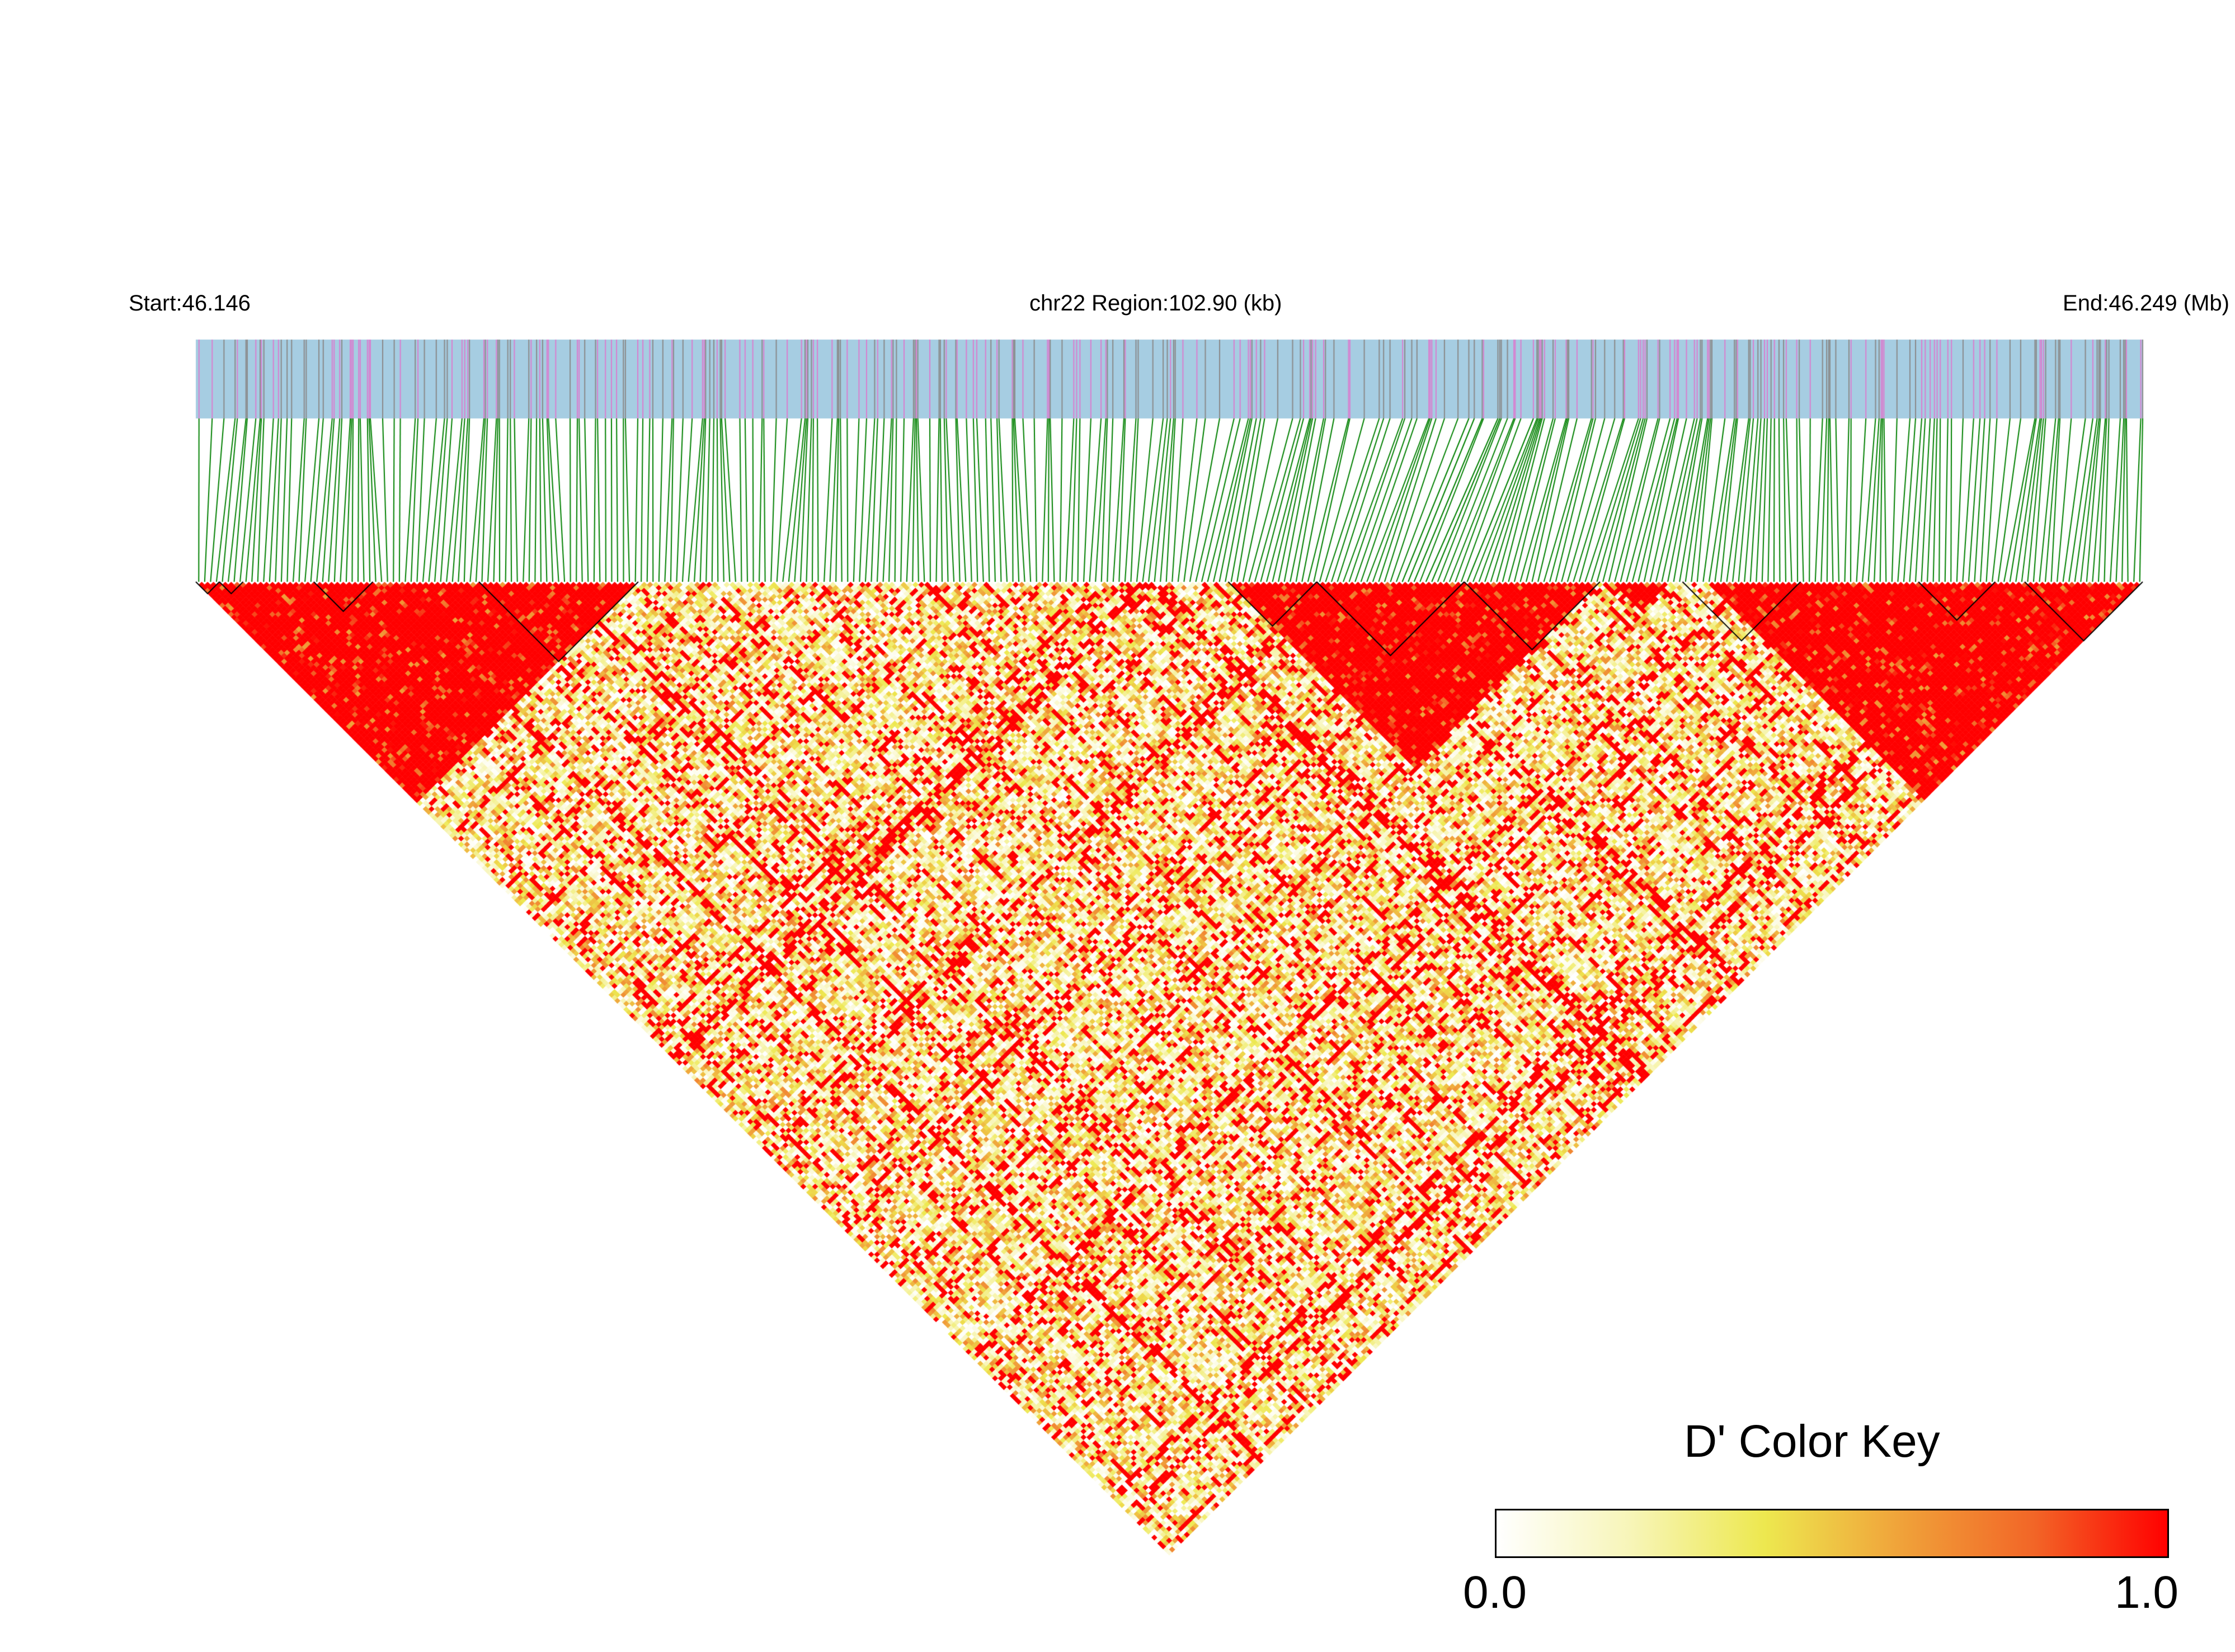 This screenshot has width=2235, height=1652. Describe the element at coordinates (1832, 1534) in the screenshot. I see `color-key-gradient-bar` at that location.